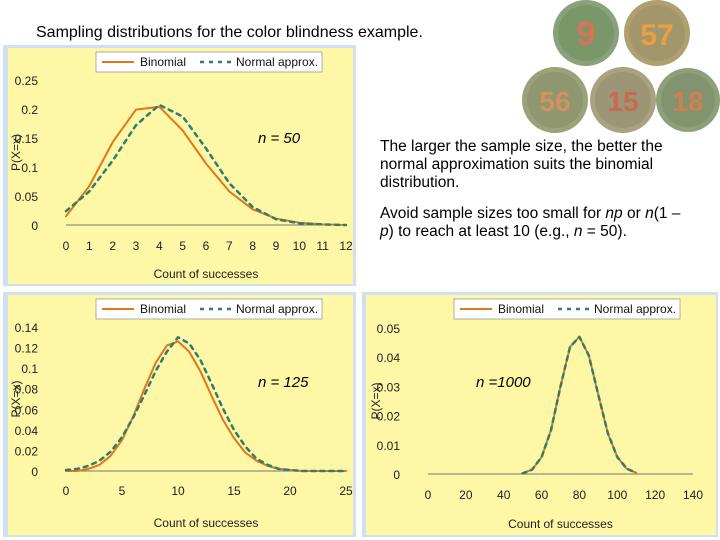  I want to click on sample-size-annotation: n = 50, so click(279, 138).